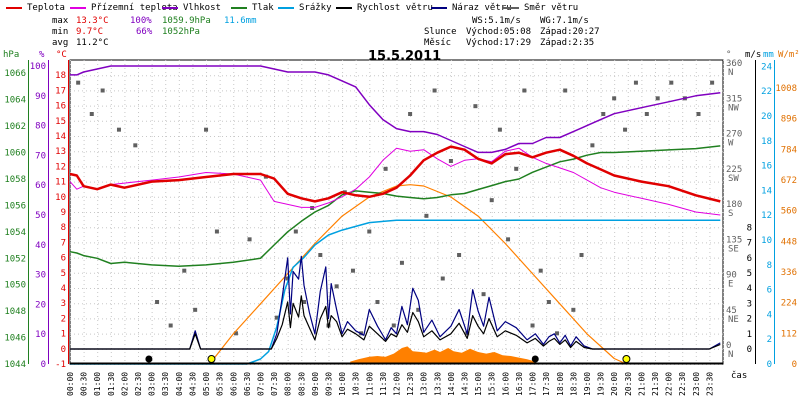 The width and height of the screenshot is (800, 400). I want to click on tick-label-hpa: 1056, so click(15, 206).